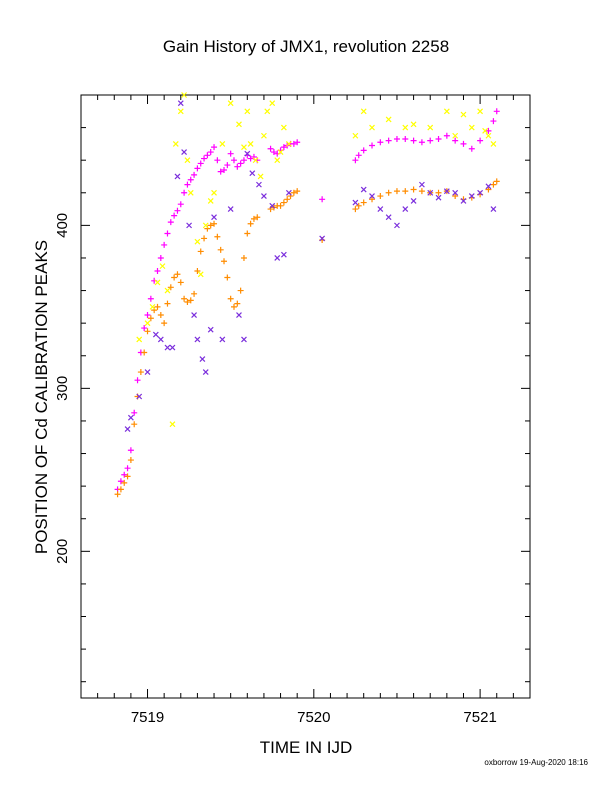  What do you see at coordinates (62, 551) in the screenshot?
I see `y-tick-label: 200` at bounding box center [62, 551].